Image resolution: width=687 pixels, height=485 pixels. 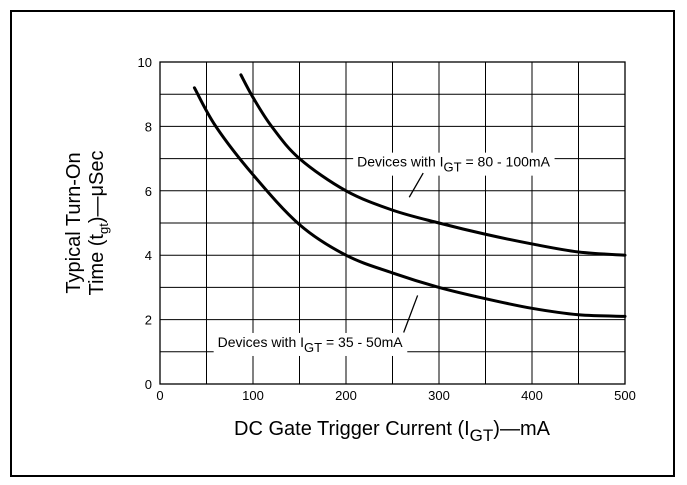 I want to click on annotation-80-100-text: Devices with IGT = 80 - 100mA, so click(x=453, y=164).